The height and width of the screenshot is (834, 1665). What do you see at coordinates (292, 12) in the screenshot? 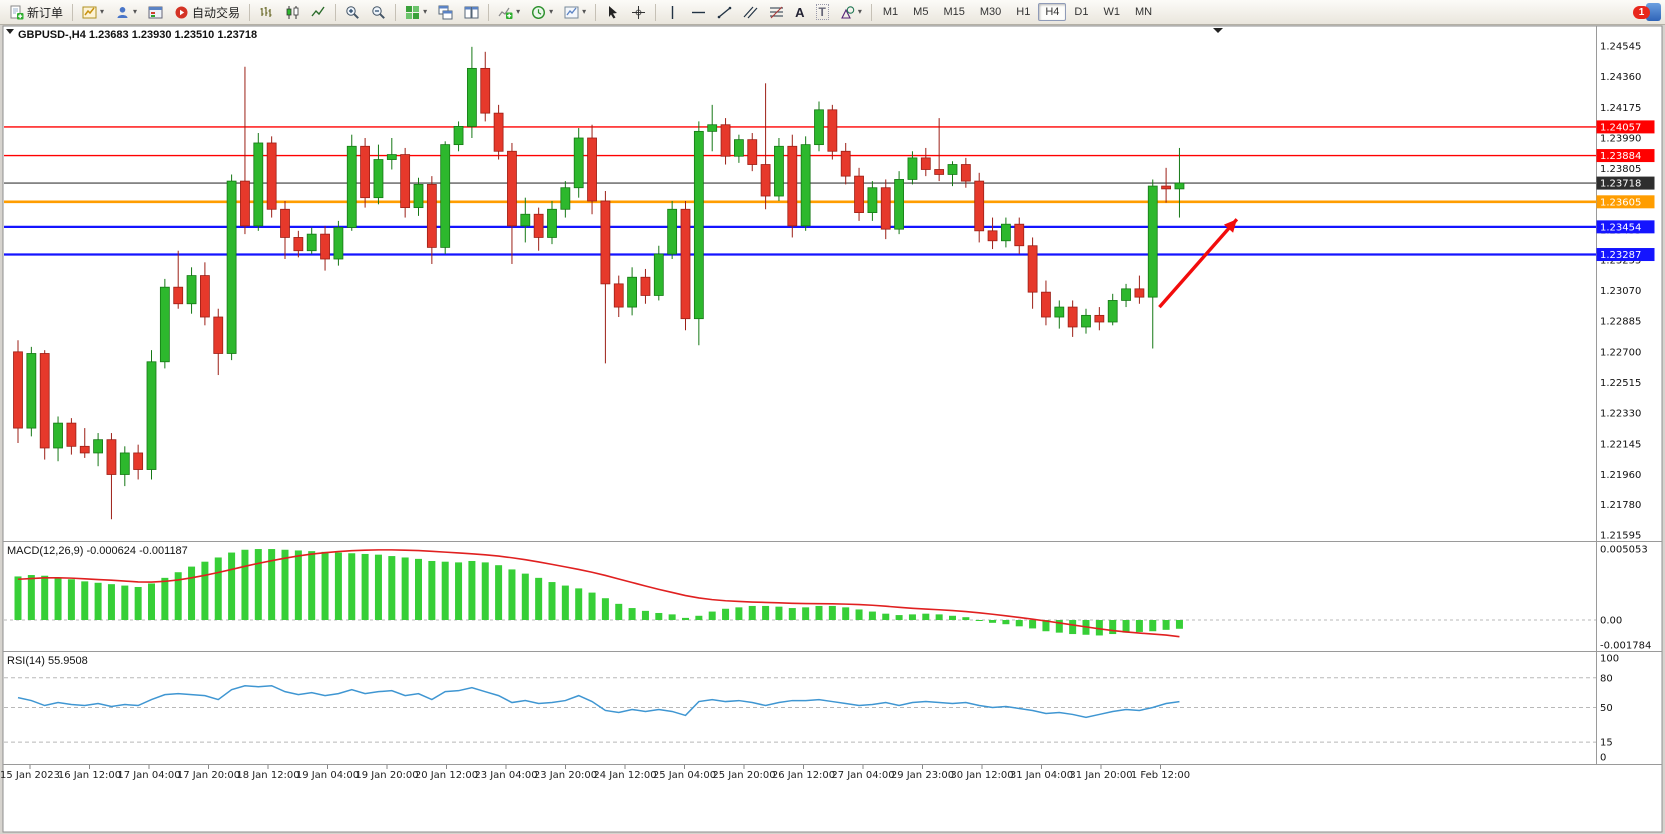
I see `candlestick-mode-button` at bounding box center [292, 12].